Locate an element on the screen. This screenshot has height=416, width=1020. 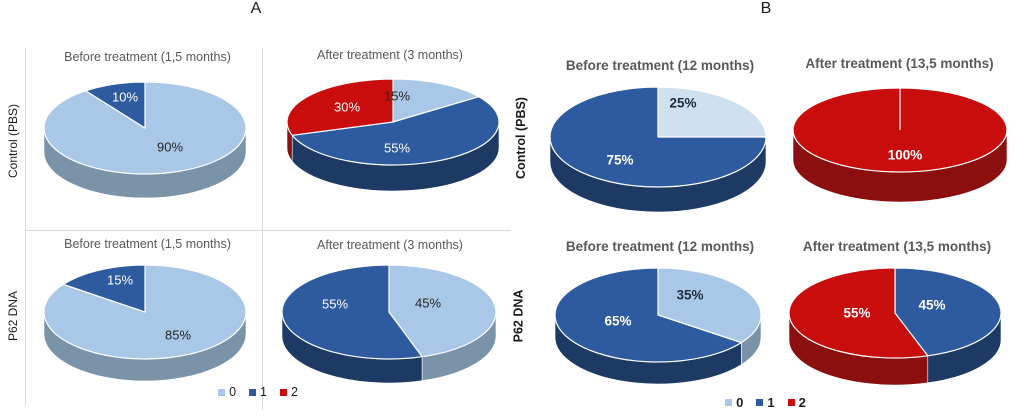
chart-title-a2: After treatment (3 months) is located at coordinates (390, 55).